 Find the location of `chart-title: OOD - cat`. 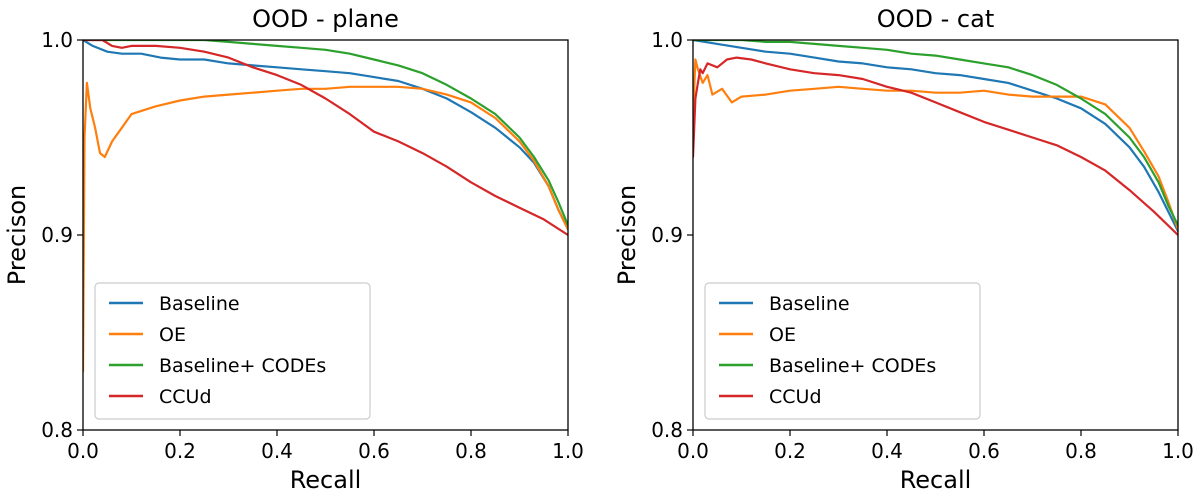

chart-title: OOD - cat is located at coordinates (936, 19).